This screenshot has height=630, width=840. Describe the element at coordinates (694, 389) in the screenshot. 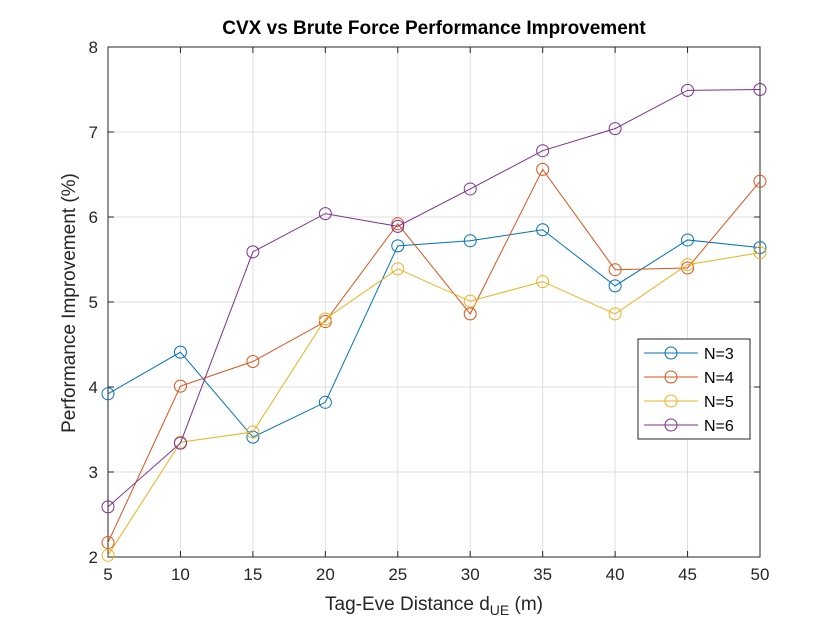

I see `legend-box` at that location.